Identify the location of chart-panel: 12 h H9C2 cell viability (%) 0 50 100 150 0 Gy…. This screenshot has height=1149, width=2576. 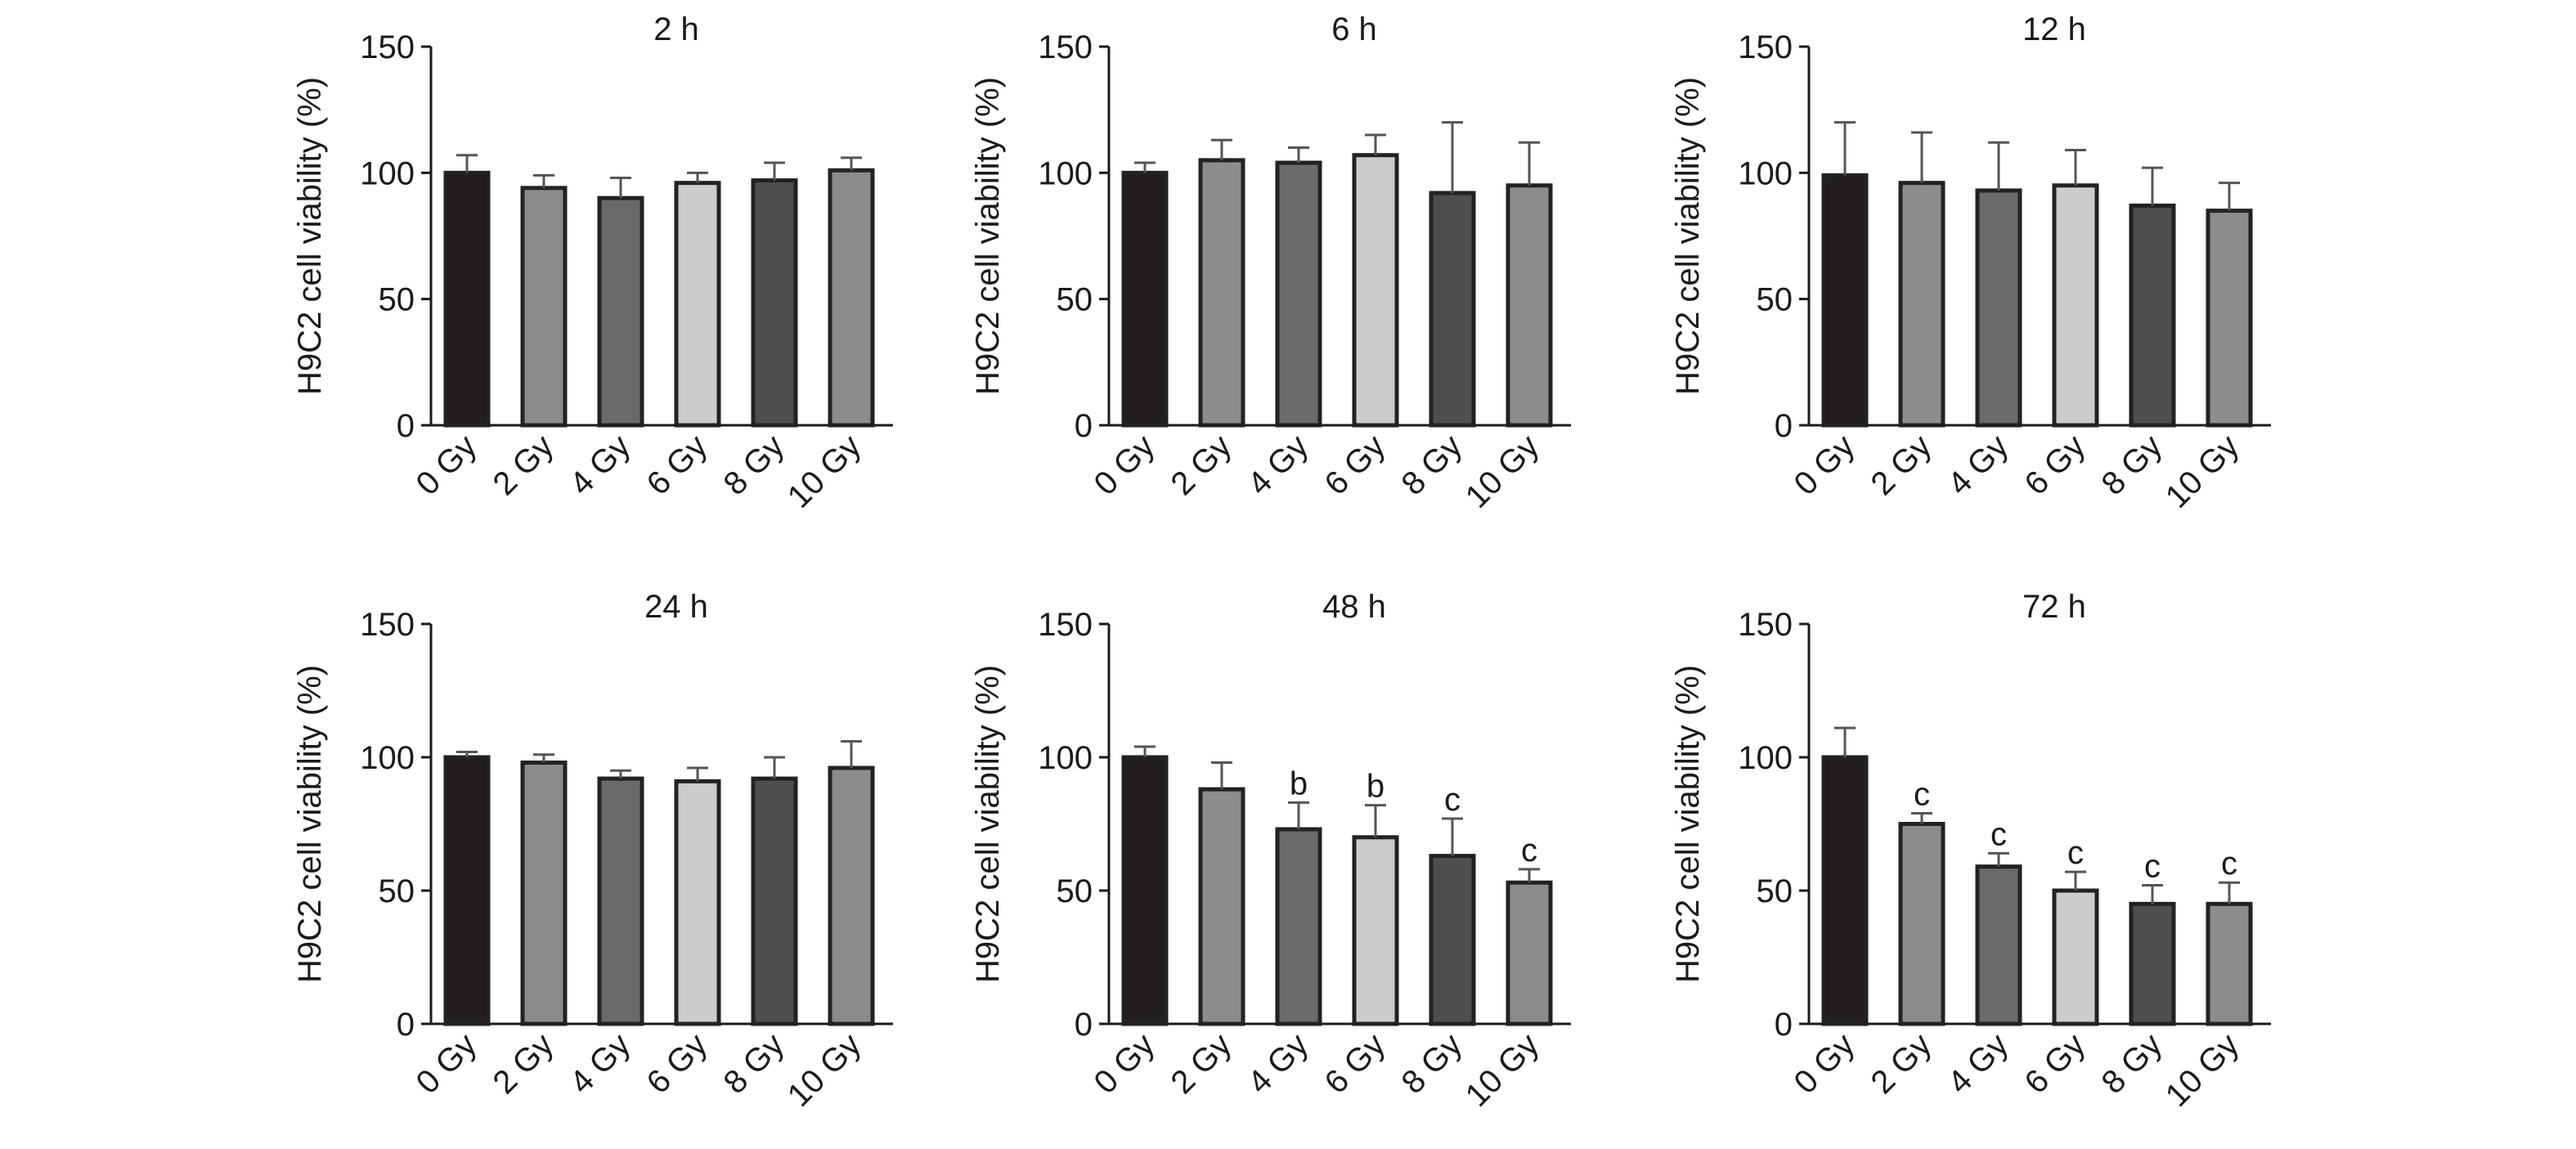
(1970, 263).